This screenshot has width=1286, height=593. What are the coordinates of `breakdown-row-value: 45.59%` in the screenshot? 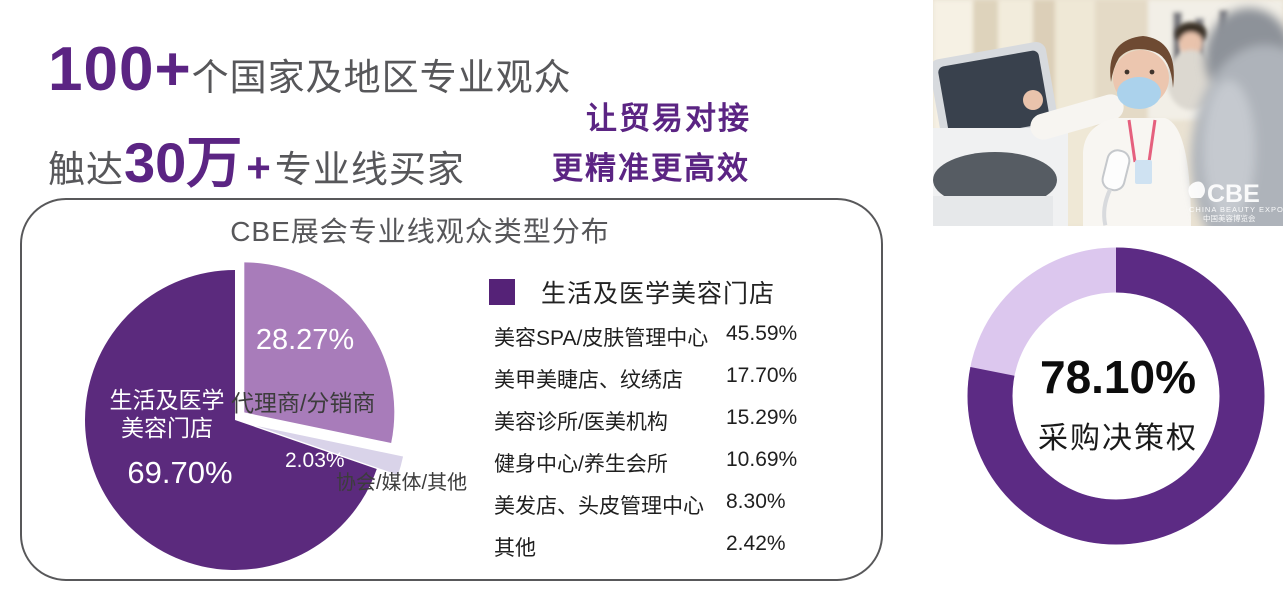 It's located at (762, 333).